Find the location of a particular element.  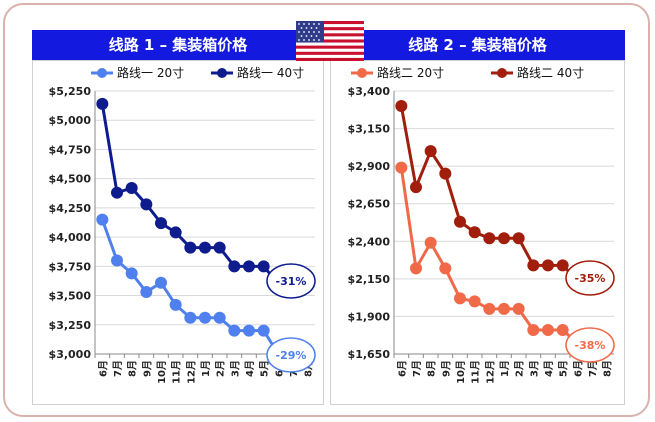

y-tick-label: $3,000 is located at coordinates (70, 354).